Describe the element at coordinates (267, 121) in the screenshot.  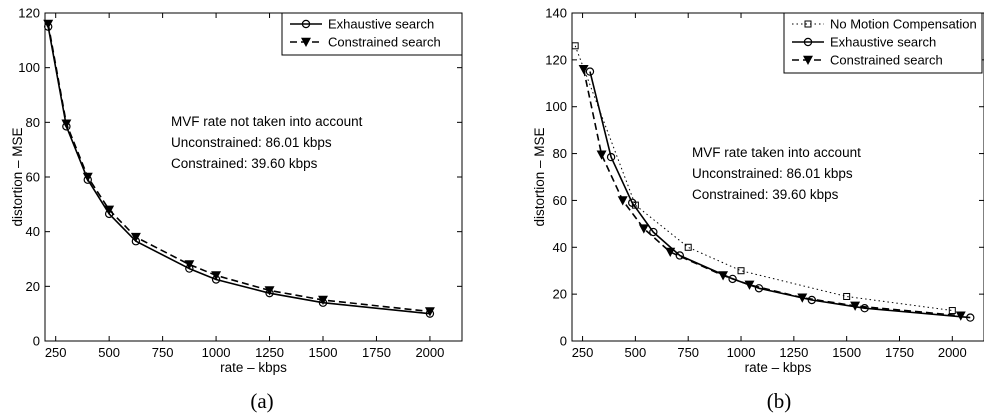
I see `annotation-text: MVF rate not taken into account` at that location.